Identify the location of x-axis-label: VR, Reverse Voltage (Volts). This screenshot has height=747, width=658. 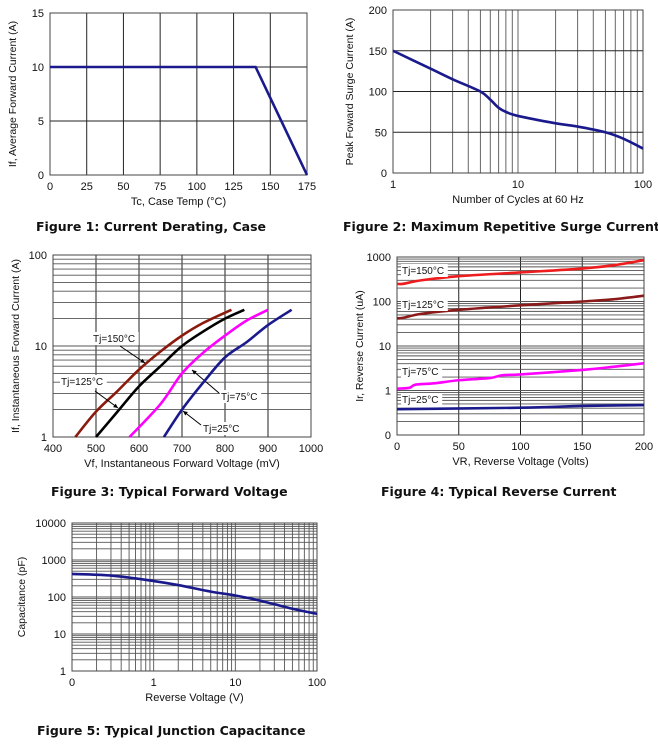
(520, 462).